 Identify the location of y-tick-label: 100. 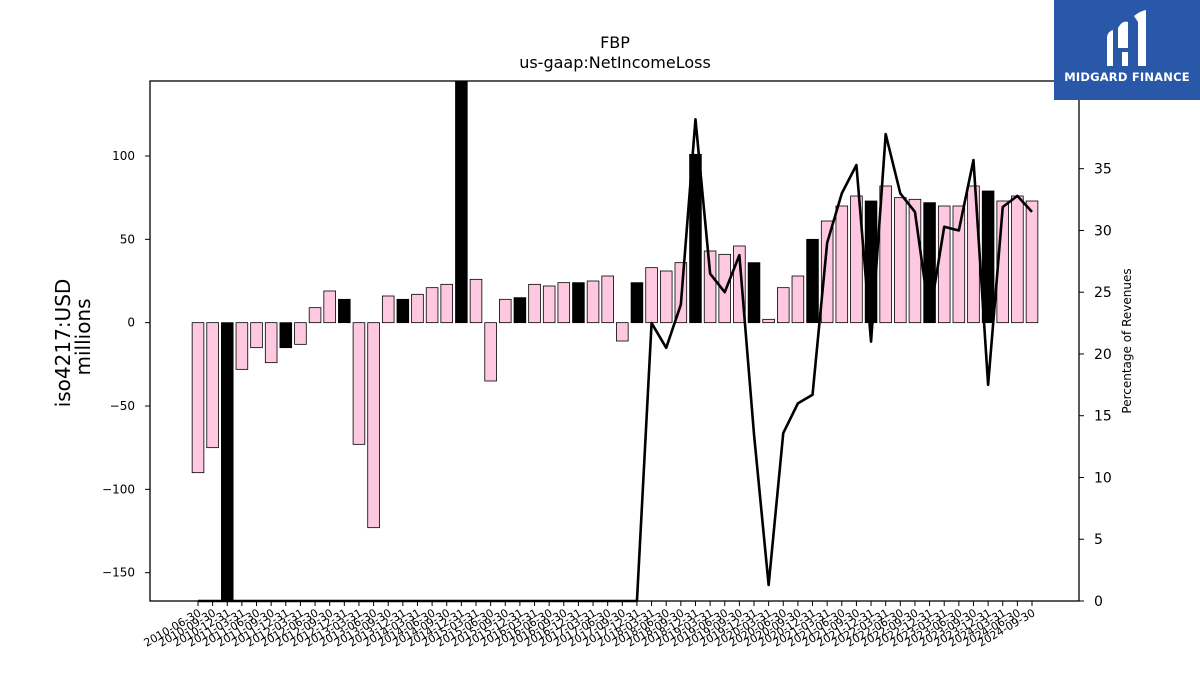
(123, 156).